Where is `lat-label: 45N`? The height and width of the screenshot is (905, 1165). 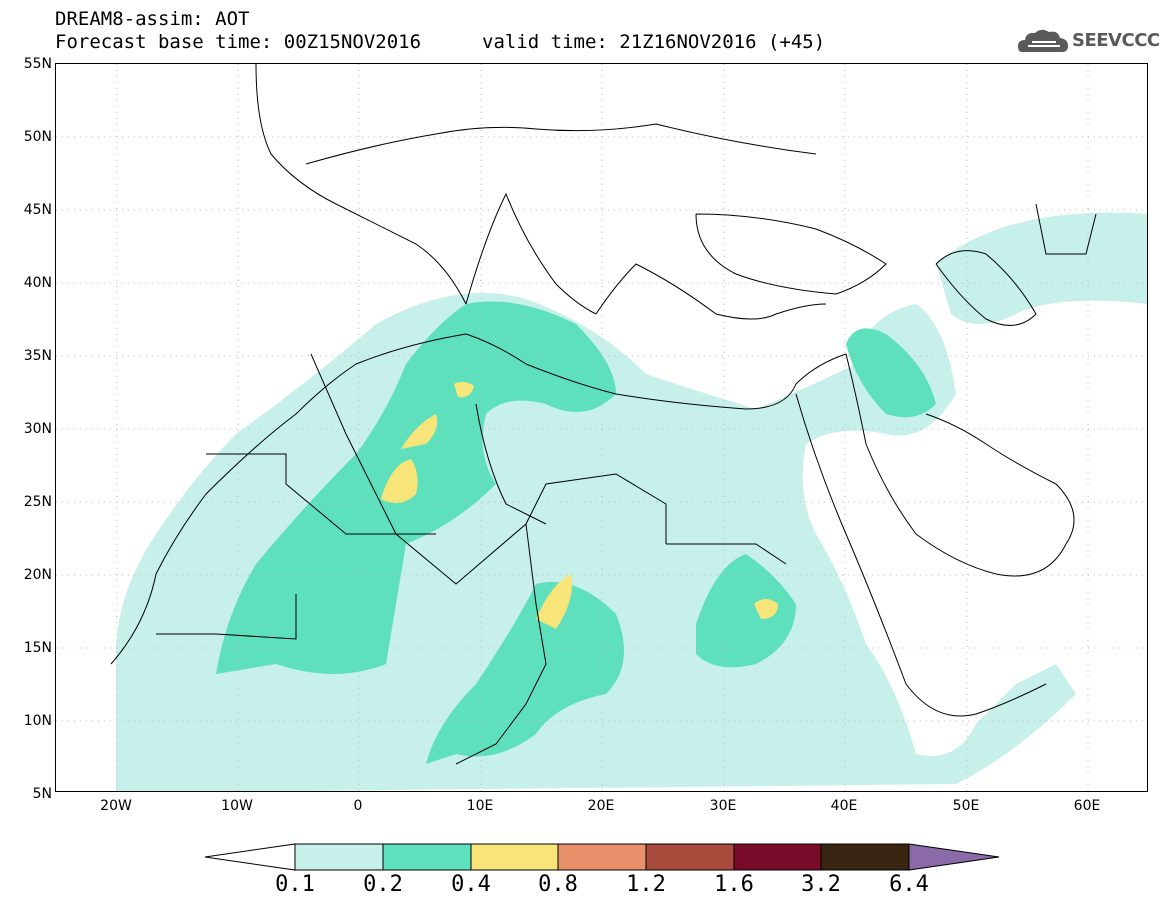 lat-label: 45N is located at coordinates (37, 210).